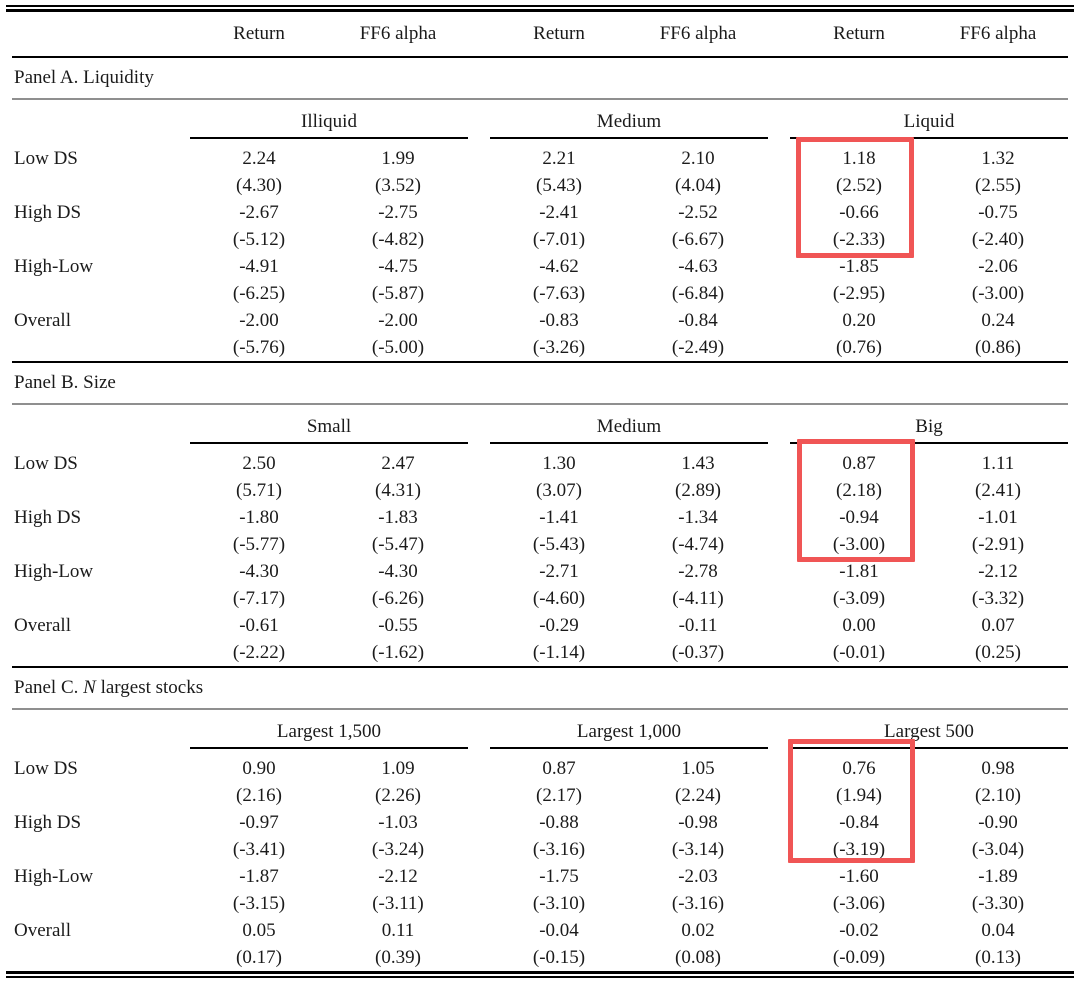 Image resolution: width=1080 pixels, height=990 pixels. I want to click on tstat-cell: (-0.01), so click(859, 652).